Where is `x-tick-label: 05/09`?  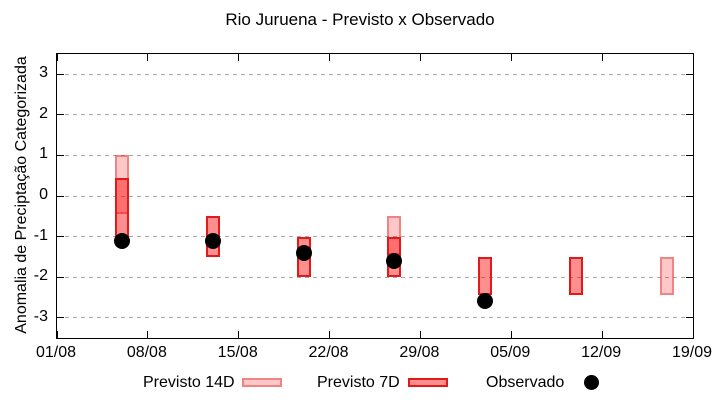 x-tick-label: 05/09 is located at coordinates (510, 352).